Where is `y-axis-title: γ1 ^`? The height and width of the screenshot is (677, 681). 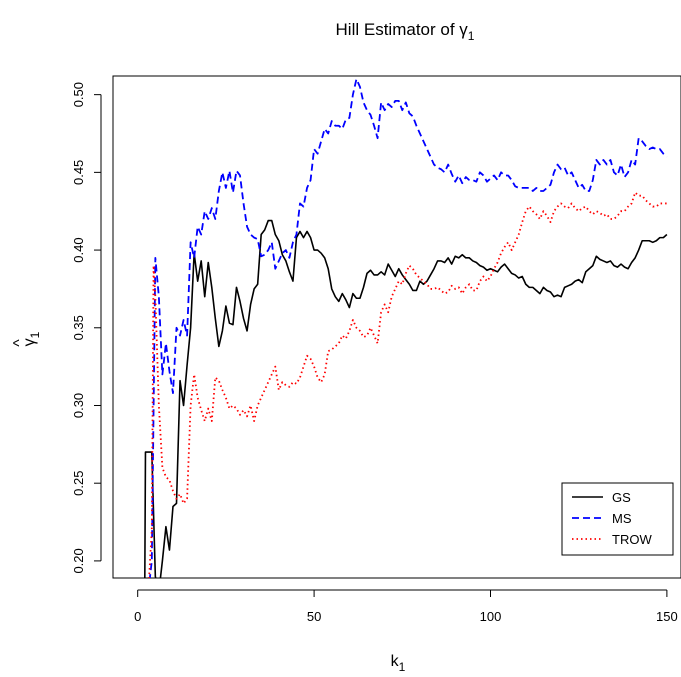
y-axis-title: γ1 ^ is located at coordinates (26, 338).